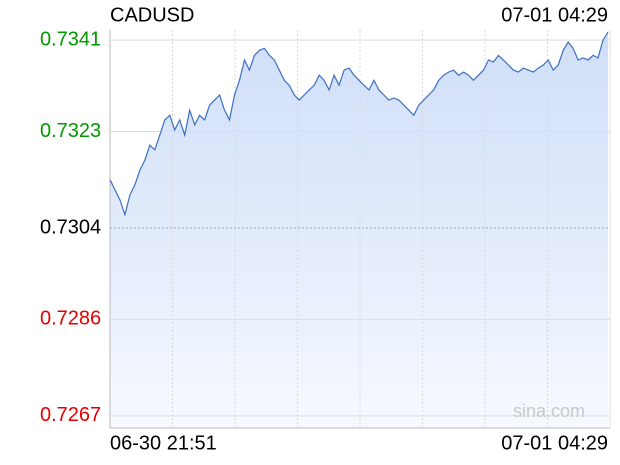 The width and height of the screenshot is (620, 465). What do you see at coordinates (70, 39) in the screenshot?
I see `y-tick-label: 0.7341` at bounding box center [70, 39].